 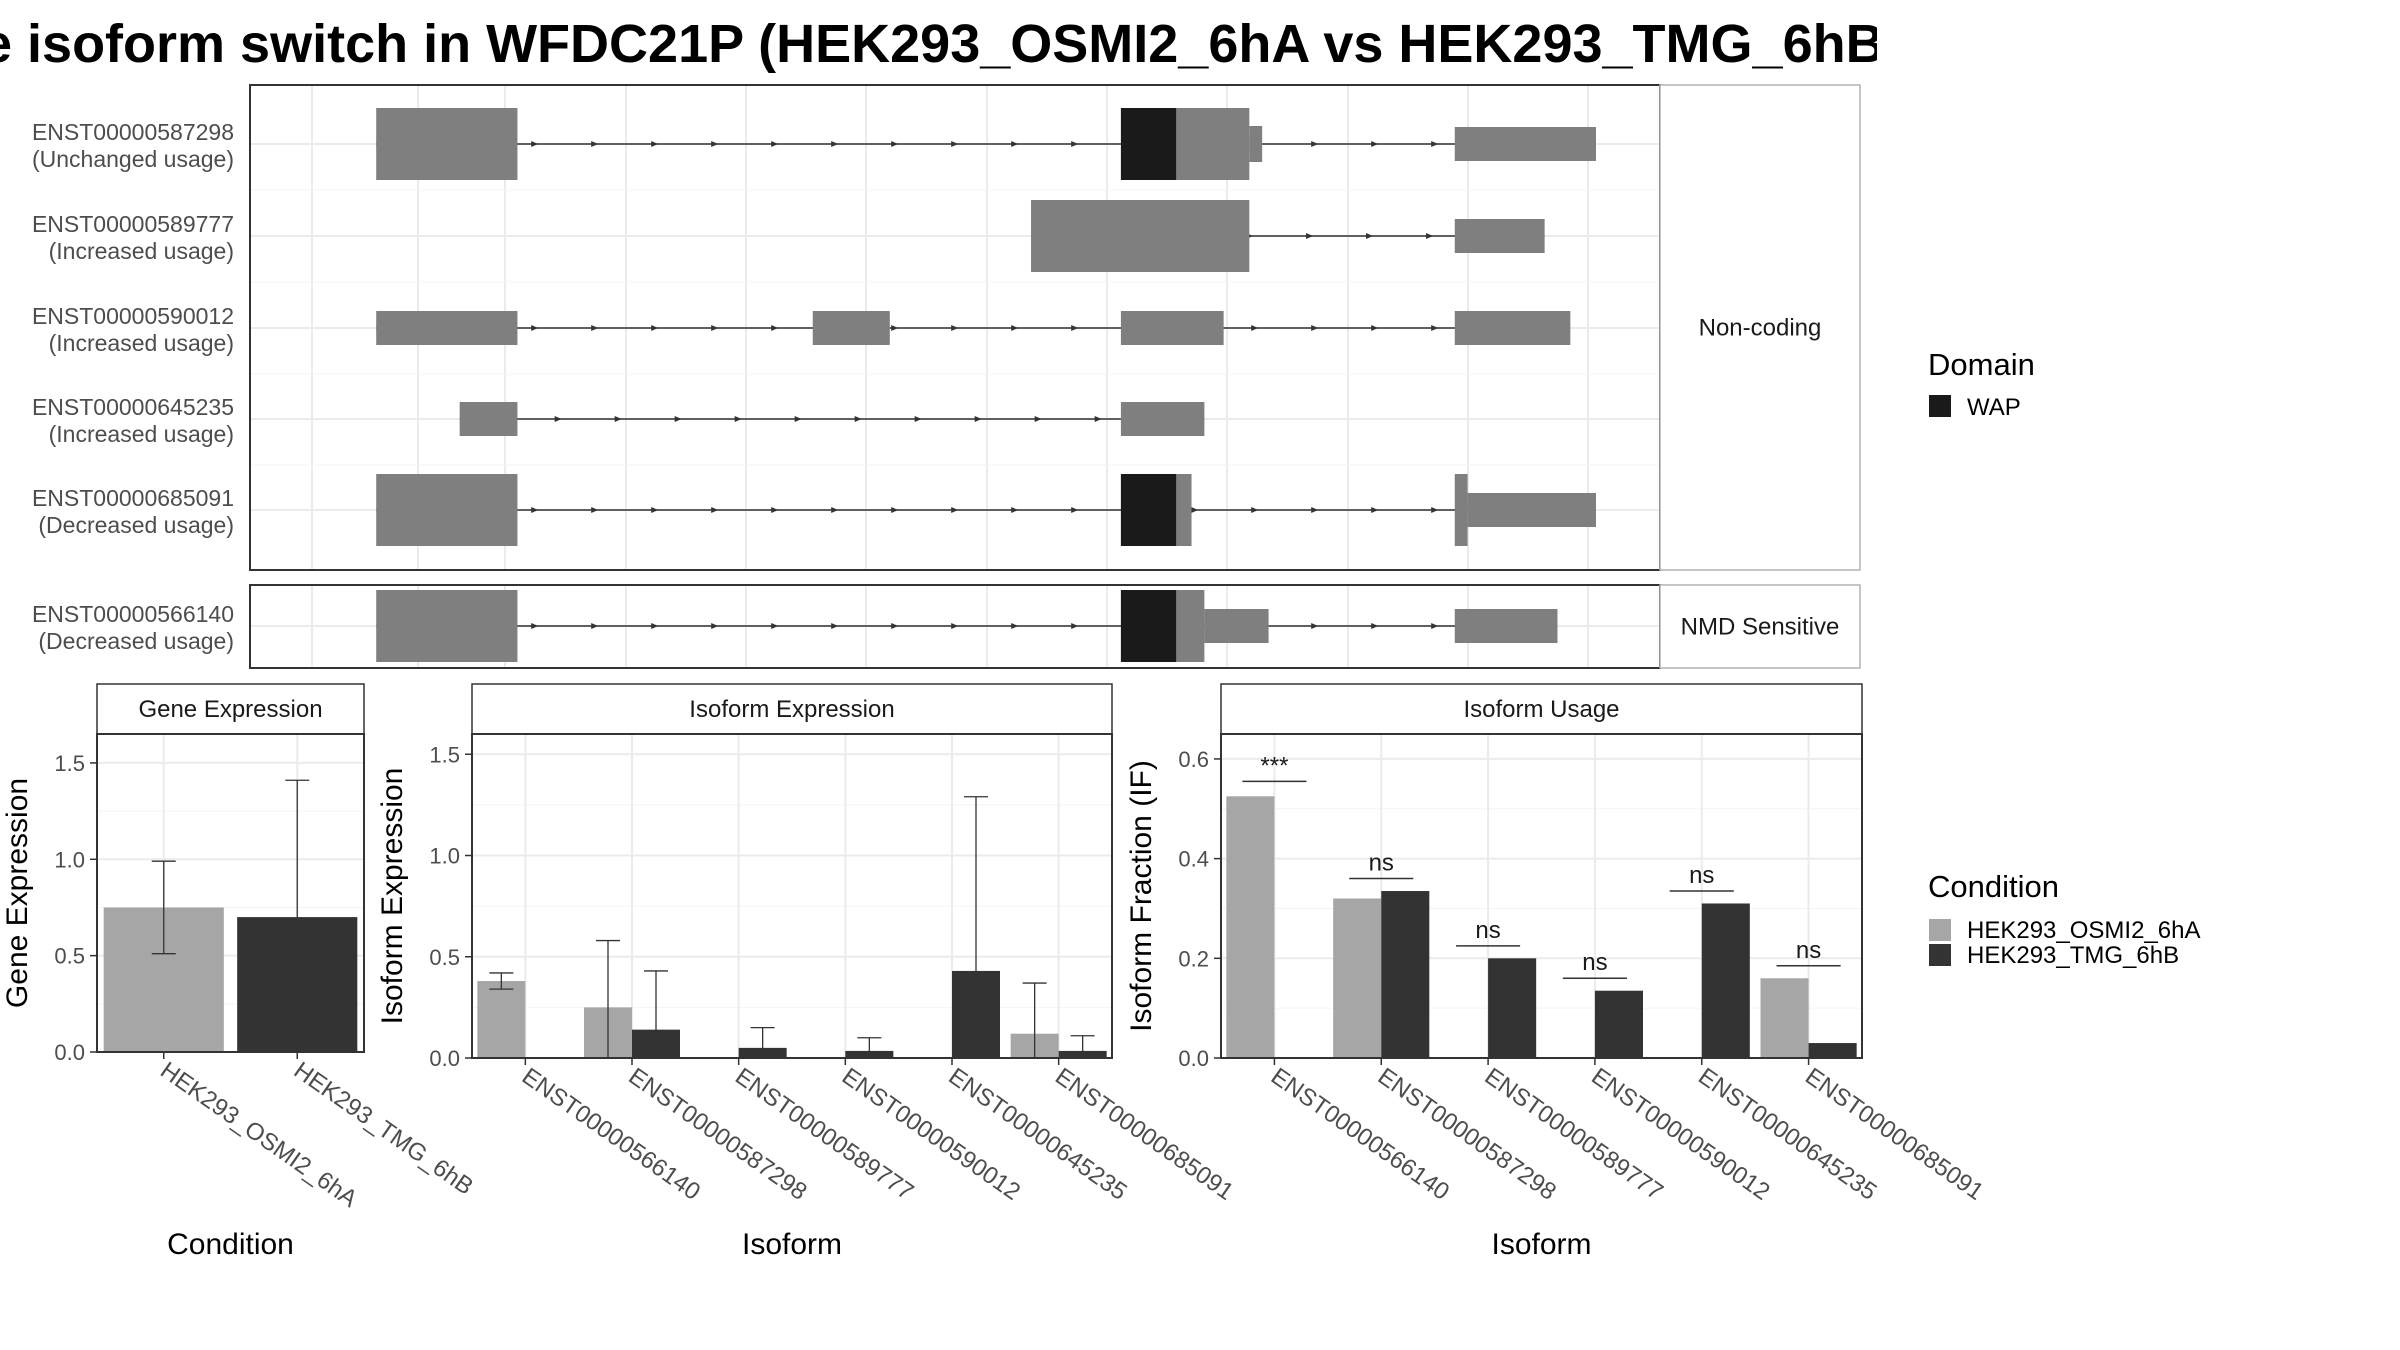 I want to click on y-axis-title: Gene Expression, so click(x=17, y=893).